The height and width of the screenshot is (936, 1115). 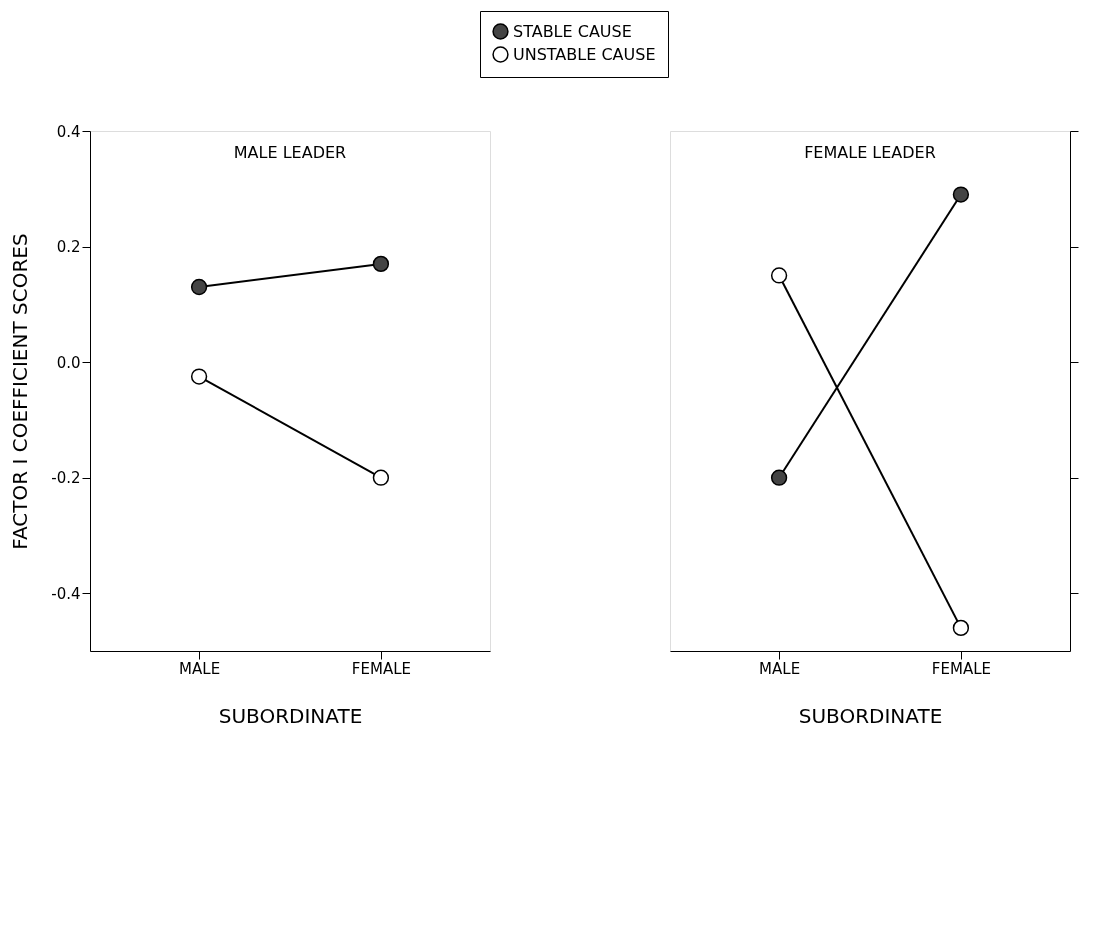 What do you see at coordinates (584, 54) in the screenshot?
I see `legend-label: UNSTABLE CAUSE` at bounding box center [584, 54].